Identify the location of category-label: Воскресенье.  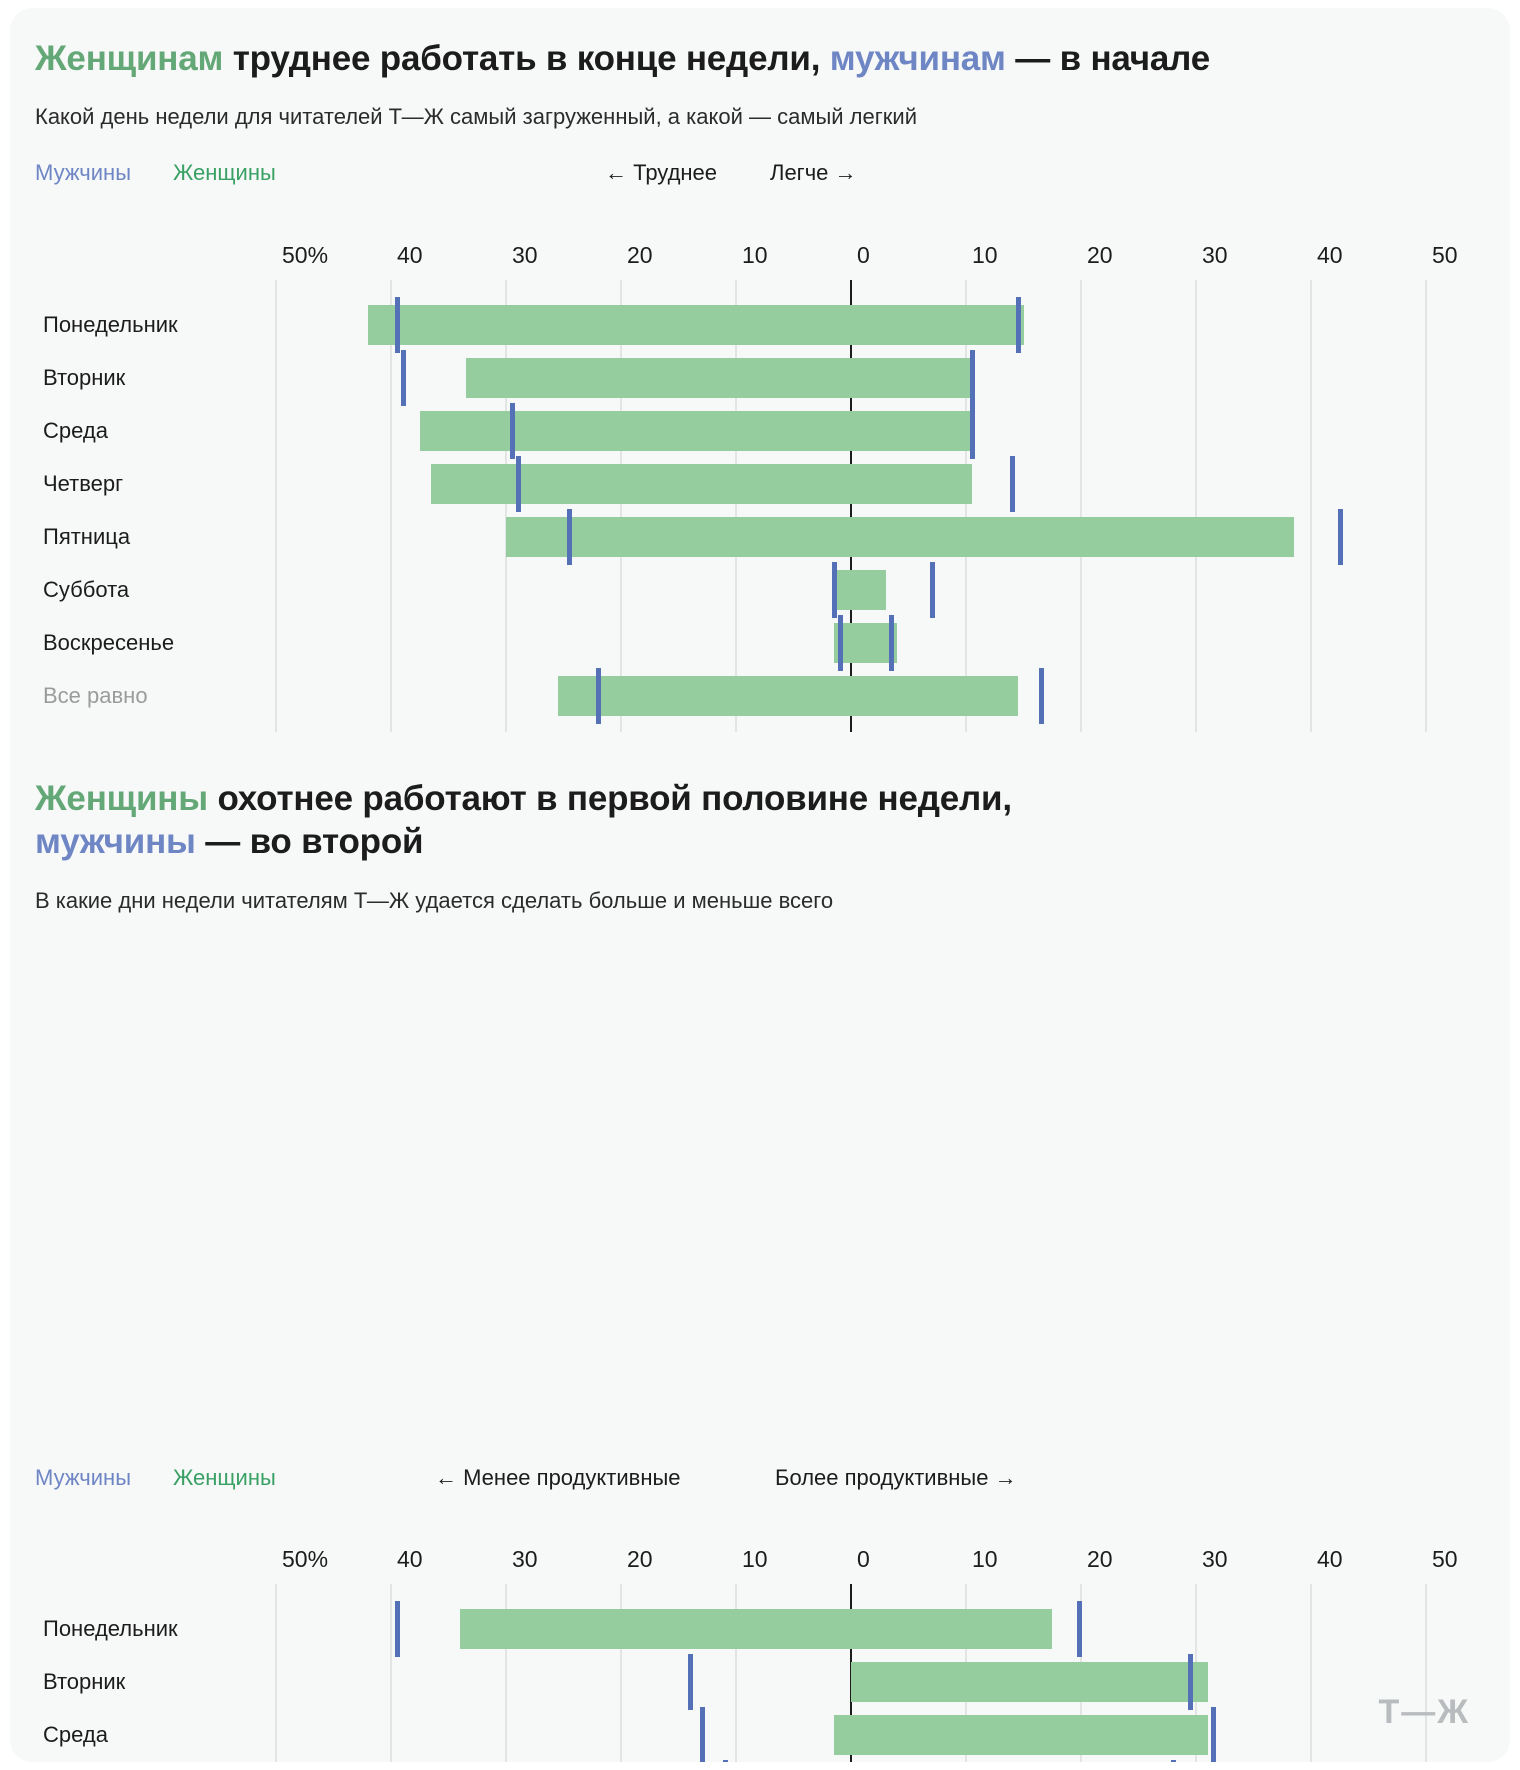
(109, 642).